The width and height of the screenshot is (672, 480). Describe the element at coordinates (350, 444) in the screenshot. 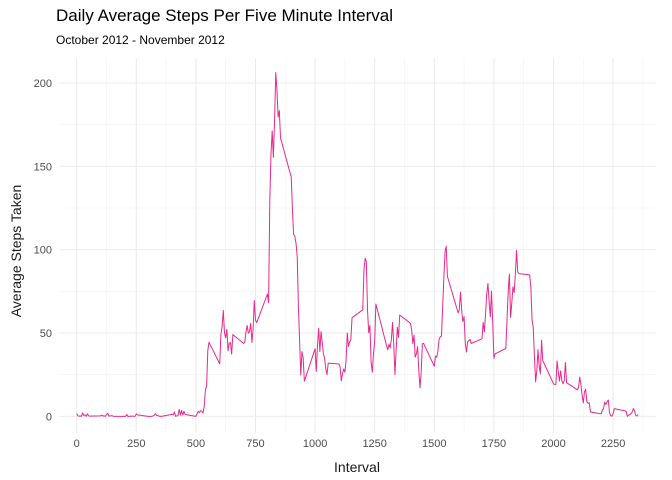

I see `x-axis-ticks: 0 250 500 750 1000 1250 1500 1750 2000 2250` at that location.